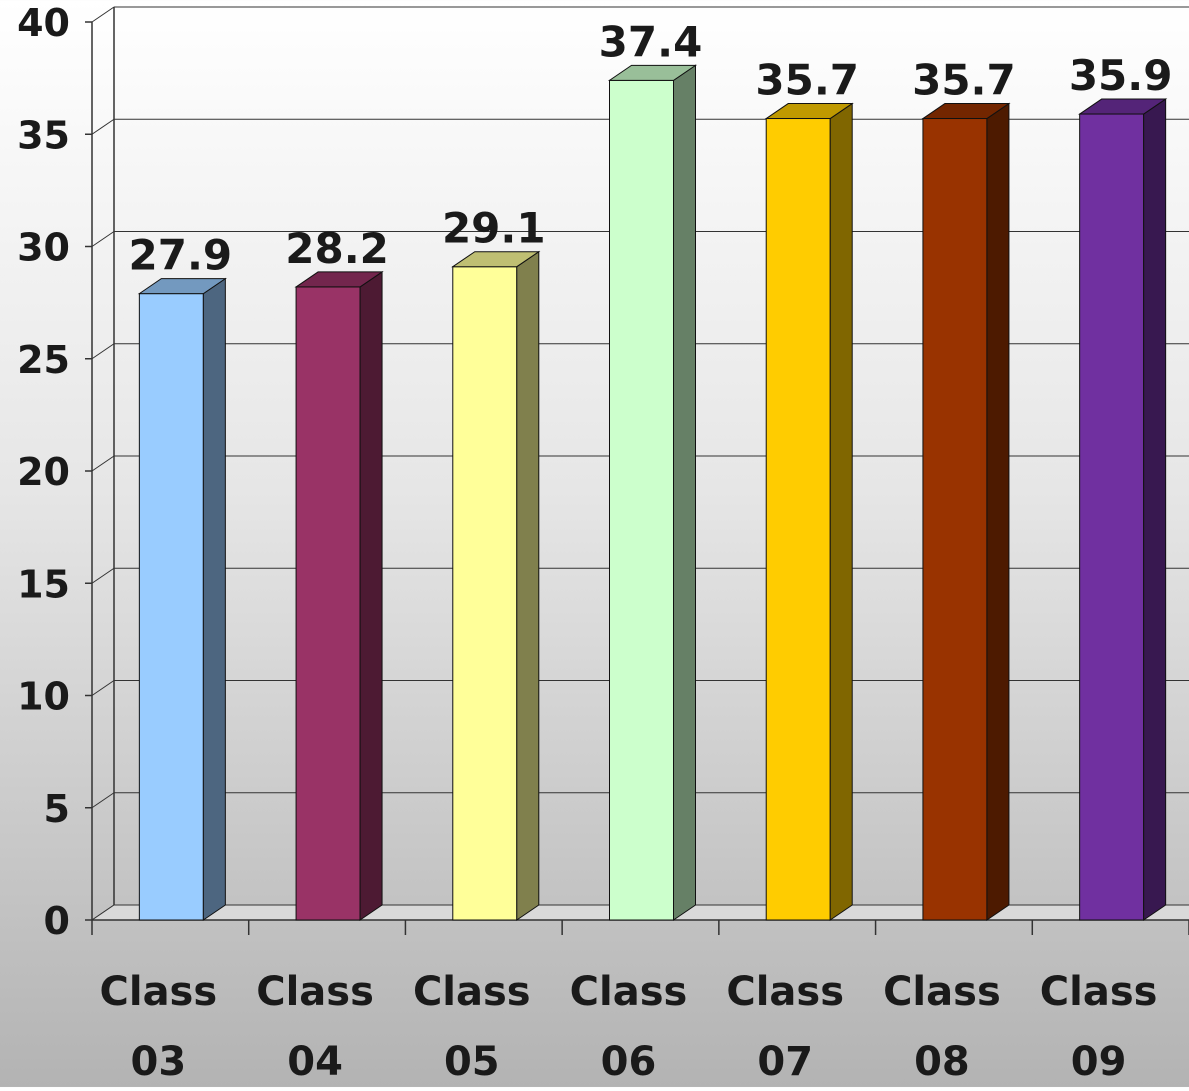 The image size is (1189, 1091). What do you see at coordinates (942, 1027) in the screenshot?
I see `category-label: Class 08` at bounding box center [942, 1027].